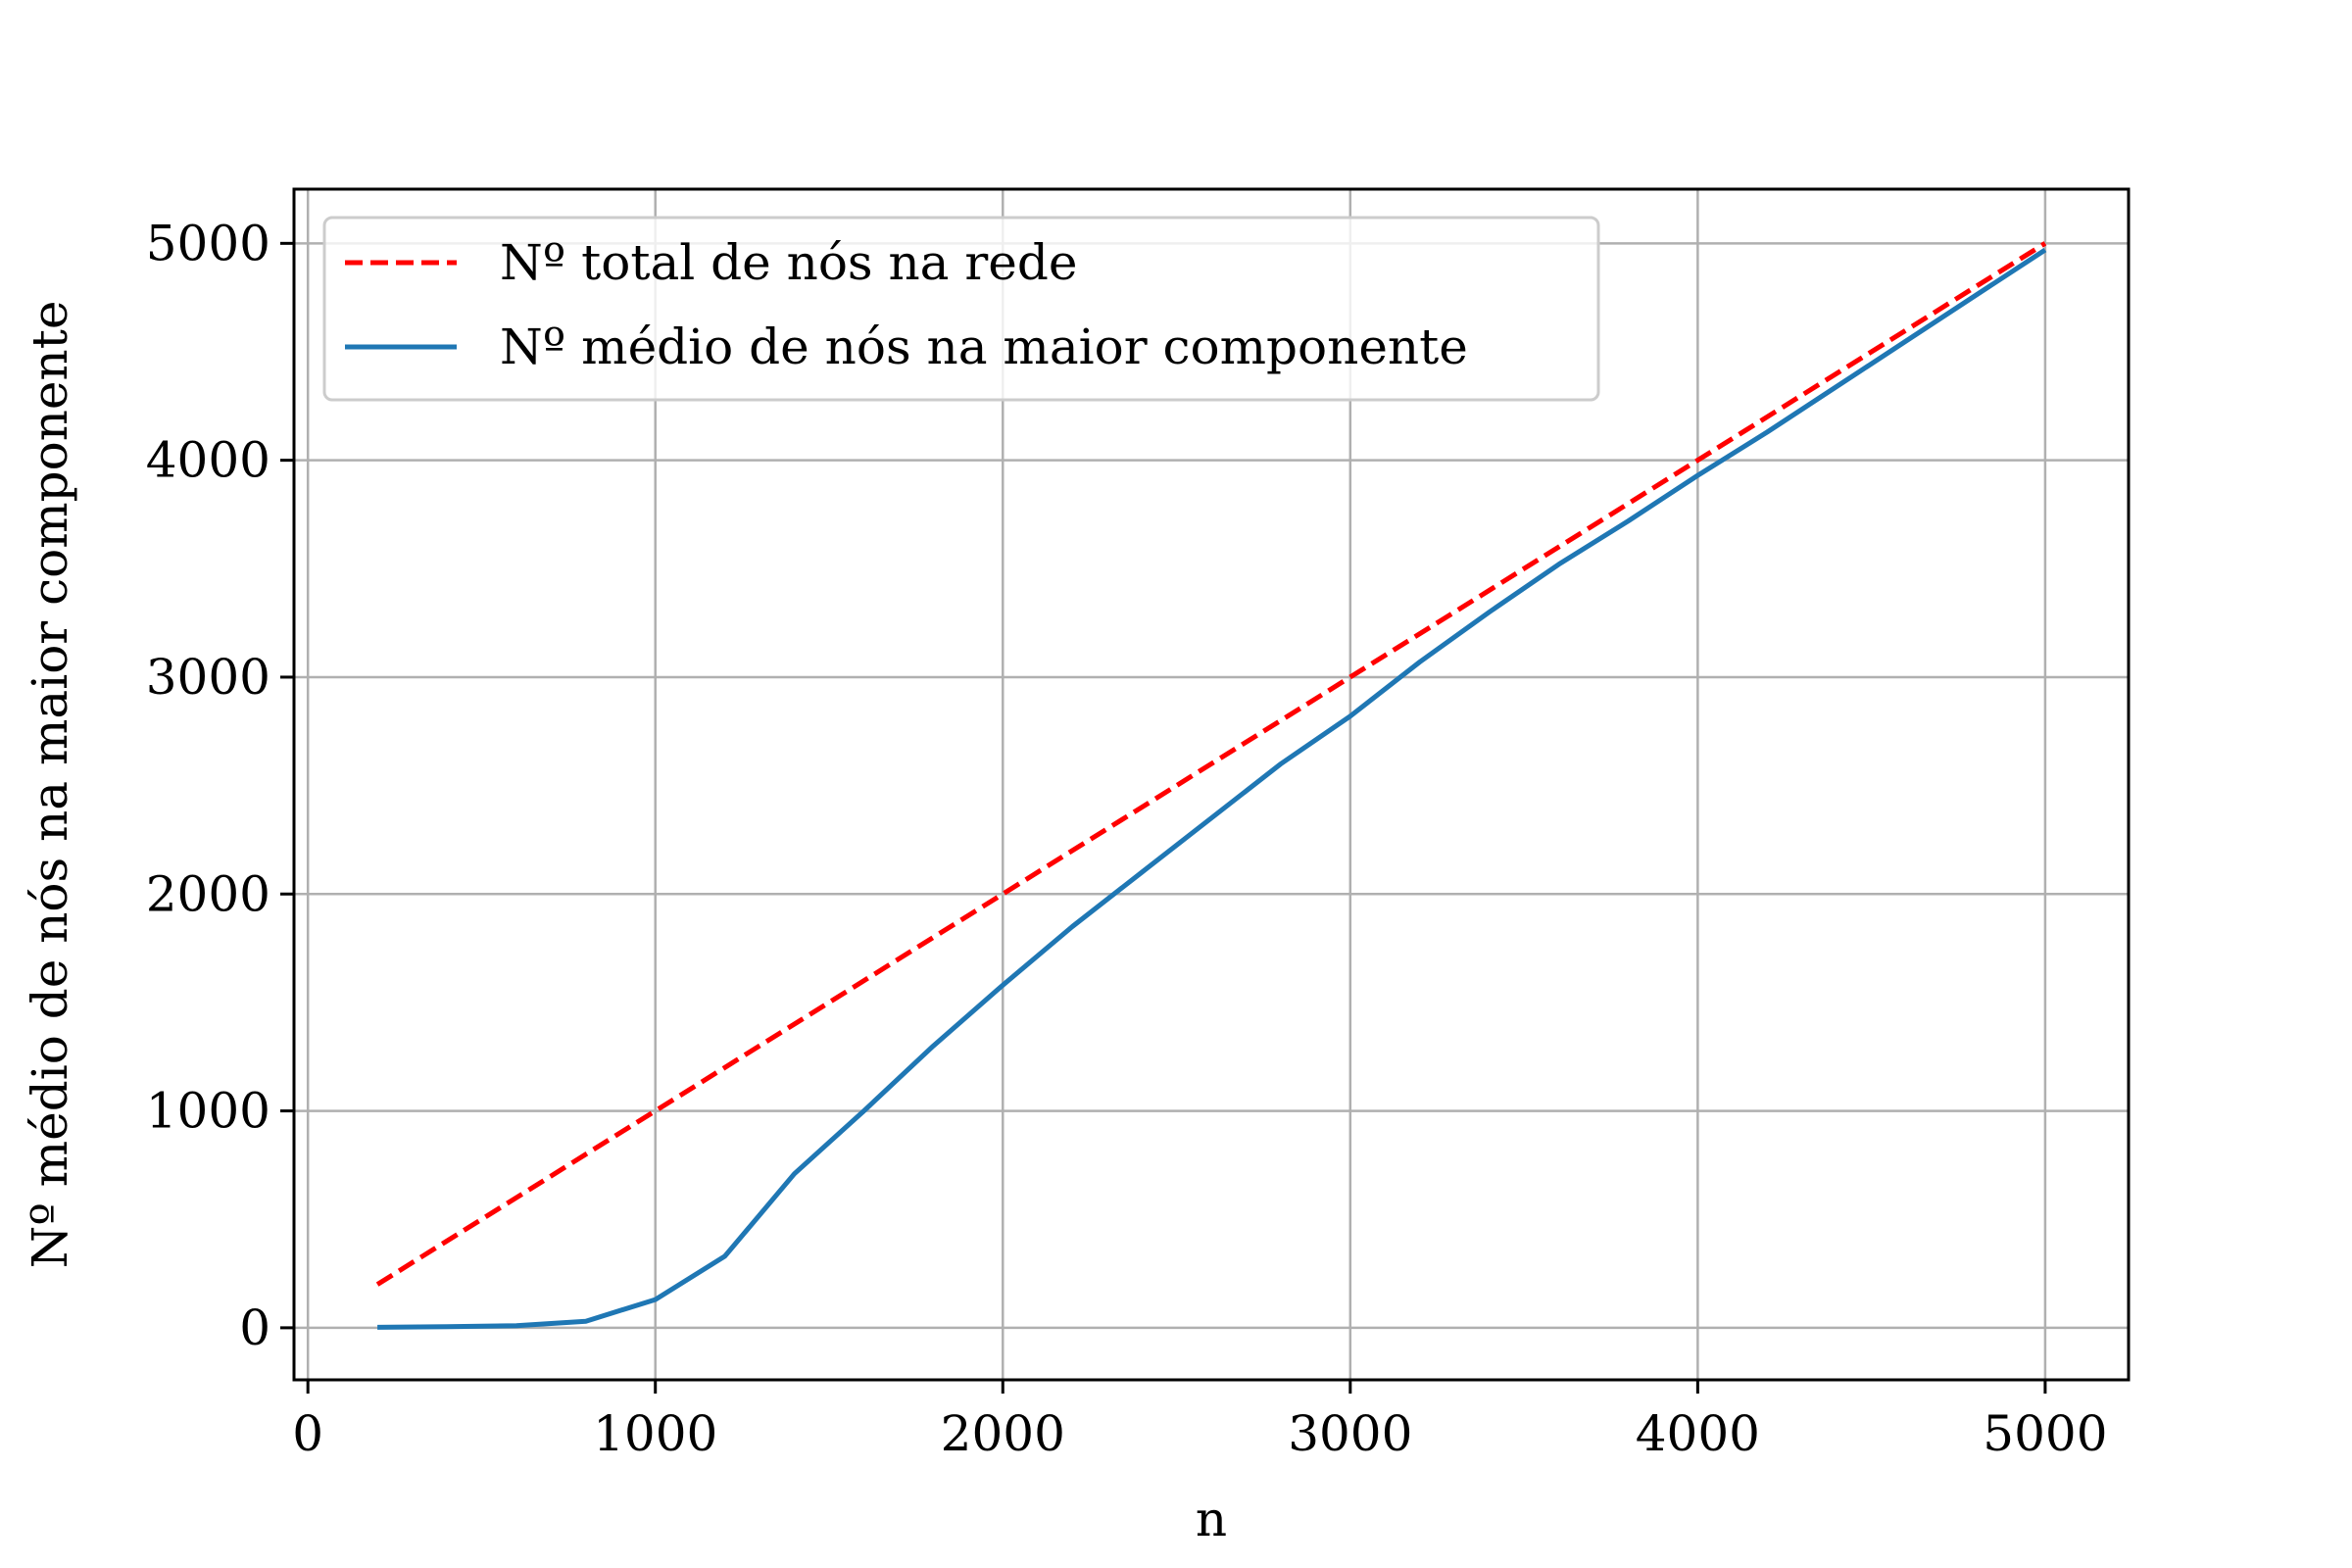  I want to click on x-tick-label-0: 0, so click(307, 1433).